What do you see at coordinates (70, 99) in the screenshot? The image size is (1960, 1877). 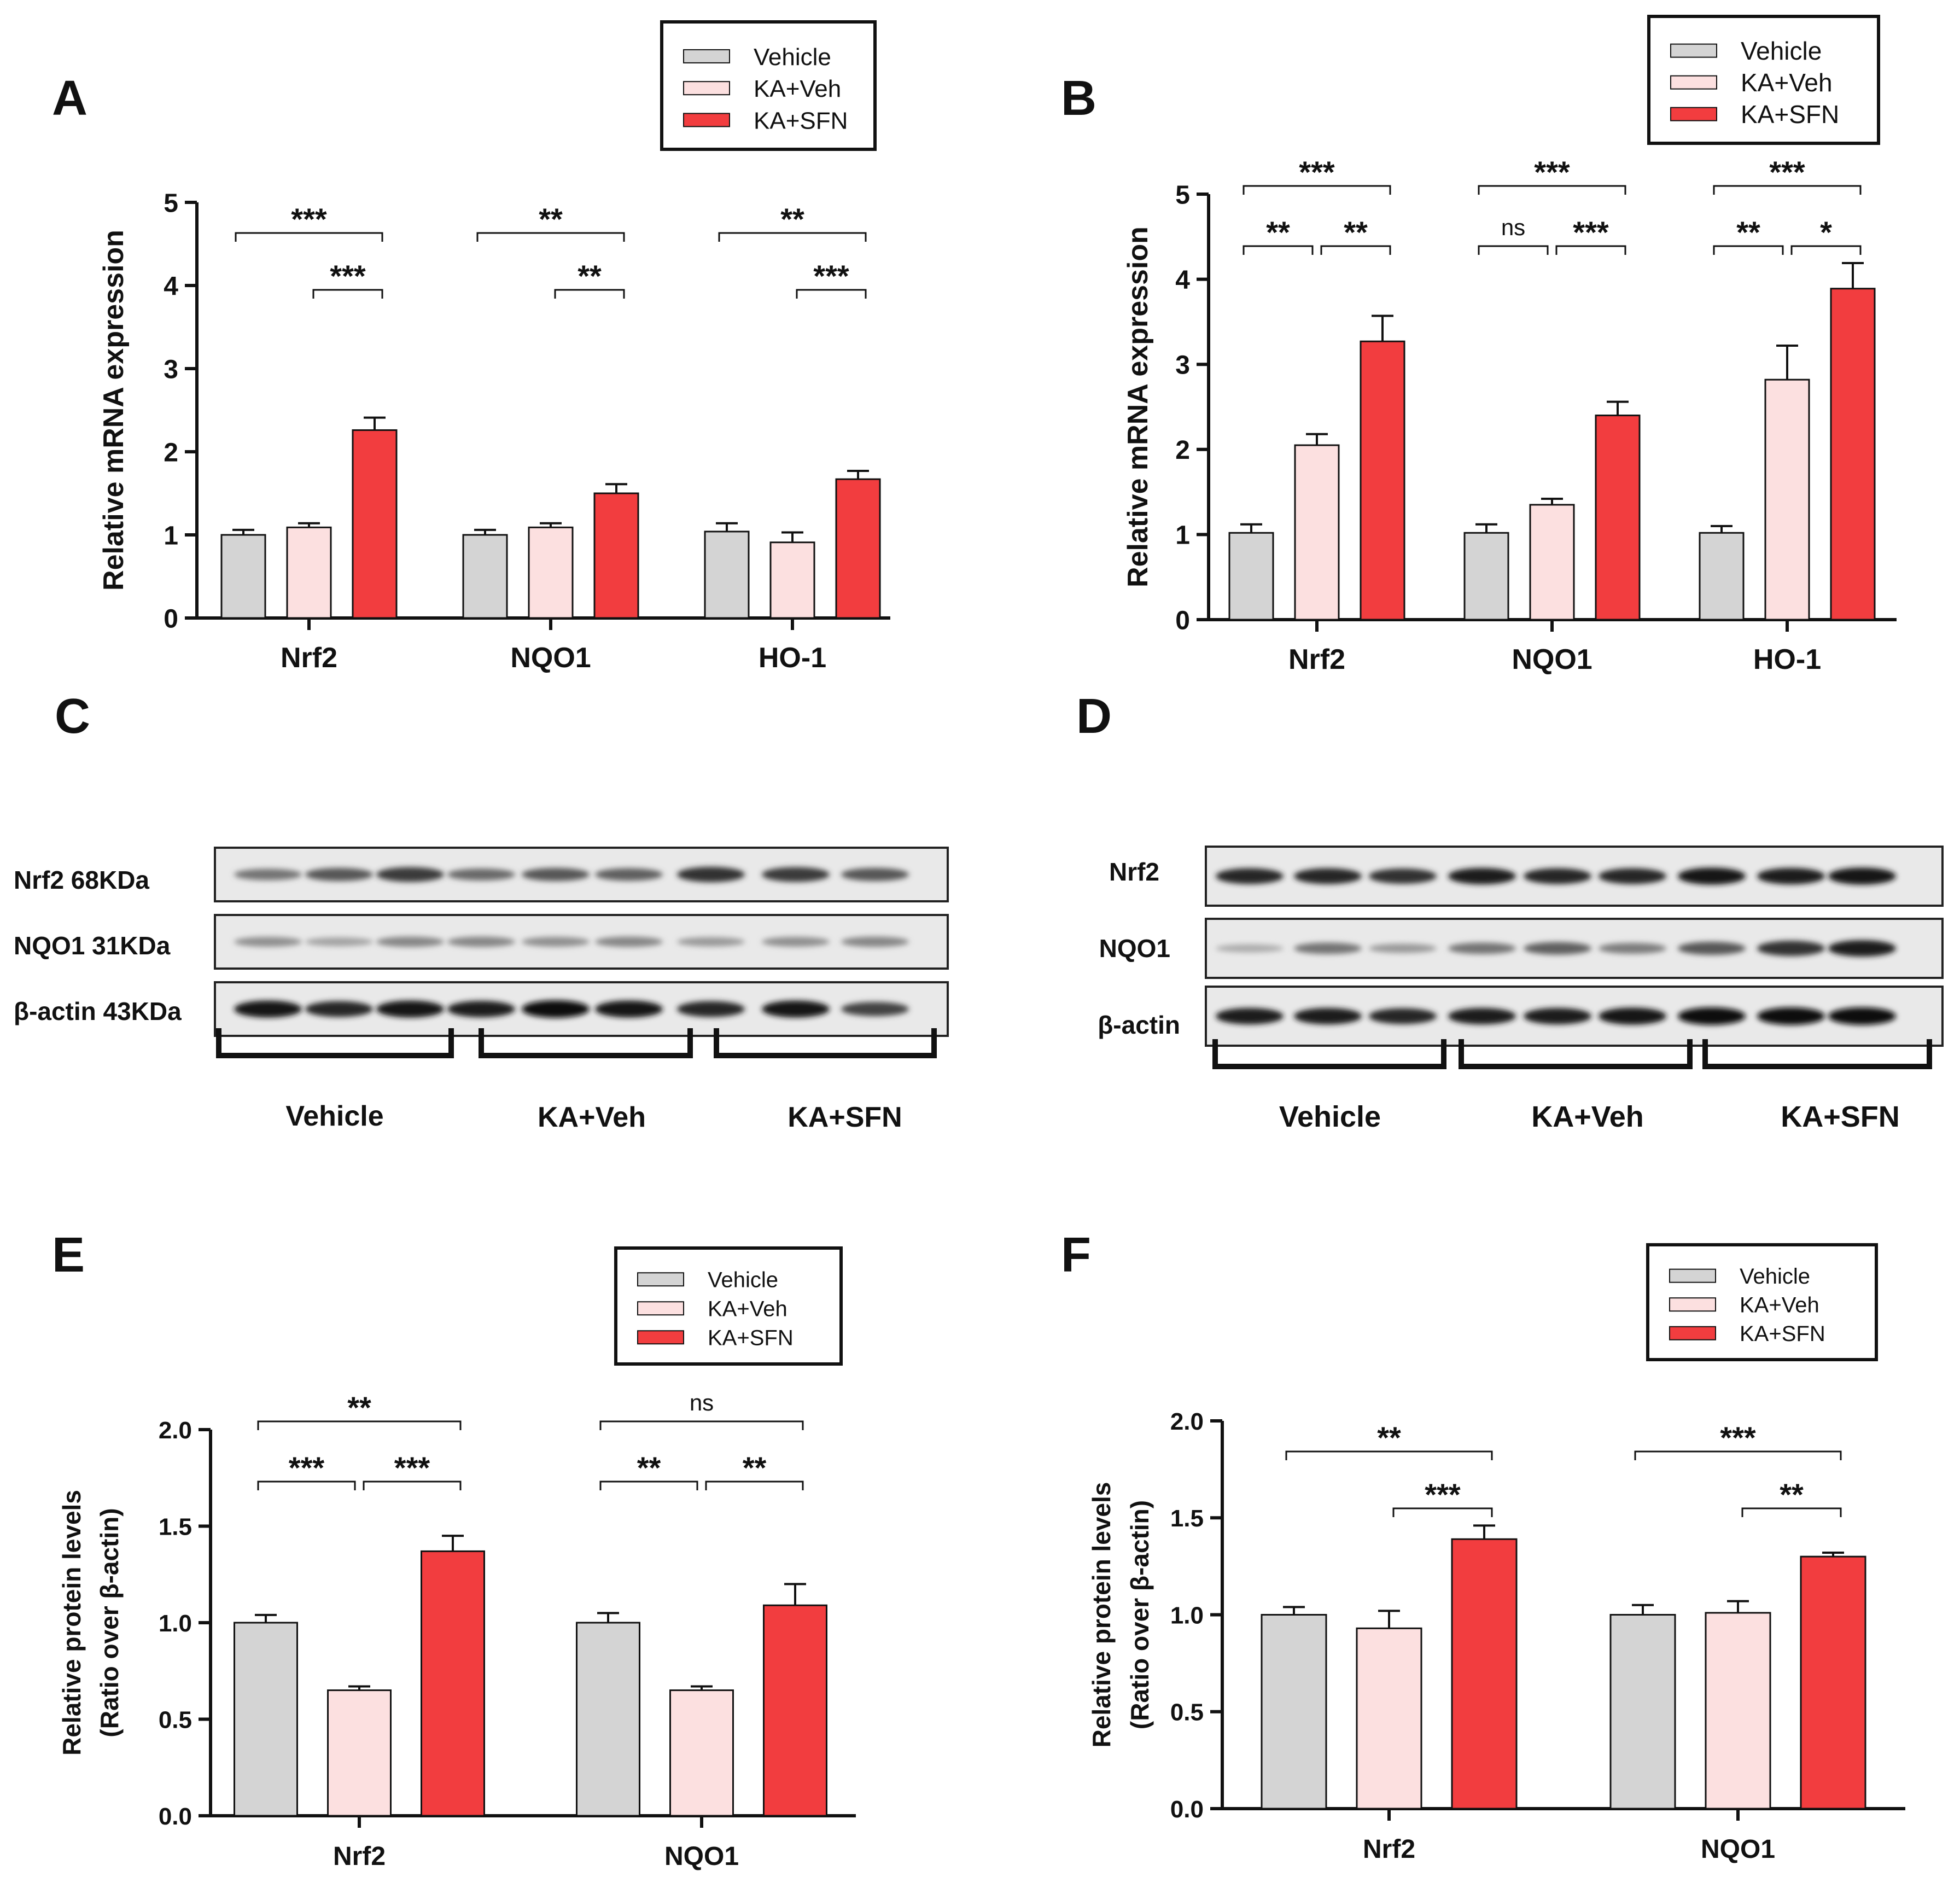 I see `panel-label-a: A` at bounding box center [70, 99].